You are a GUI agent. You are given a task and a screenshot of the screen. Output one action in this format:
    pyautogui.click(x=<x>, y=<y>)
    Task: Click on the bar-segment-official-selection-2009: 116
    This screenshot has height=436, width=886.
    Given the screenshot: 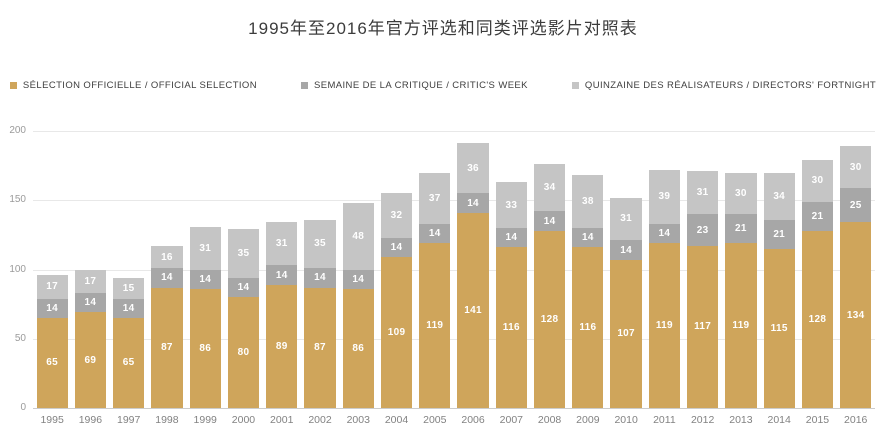 What is the action you would take?
    pyautogui.click(x=588, y=327)
    